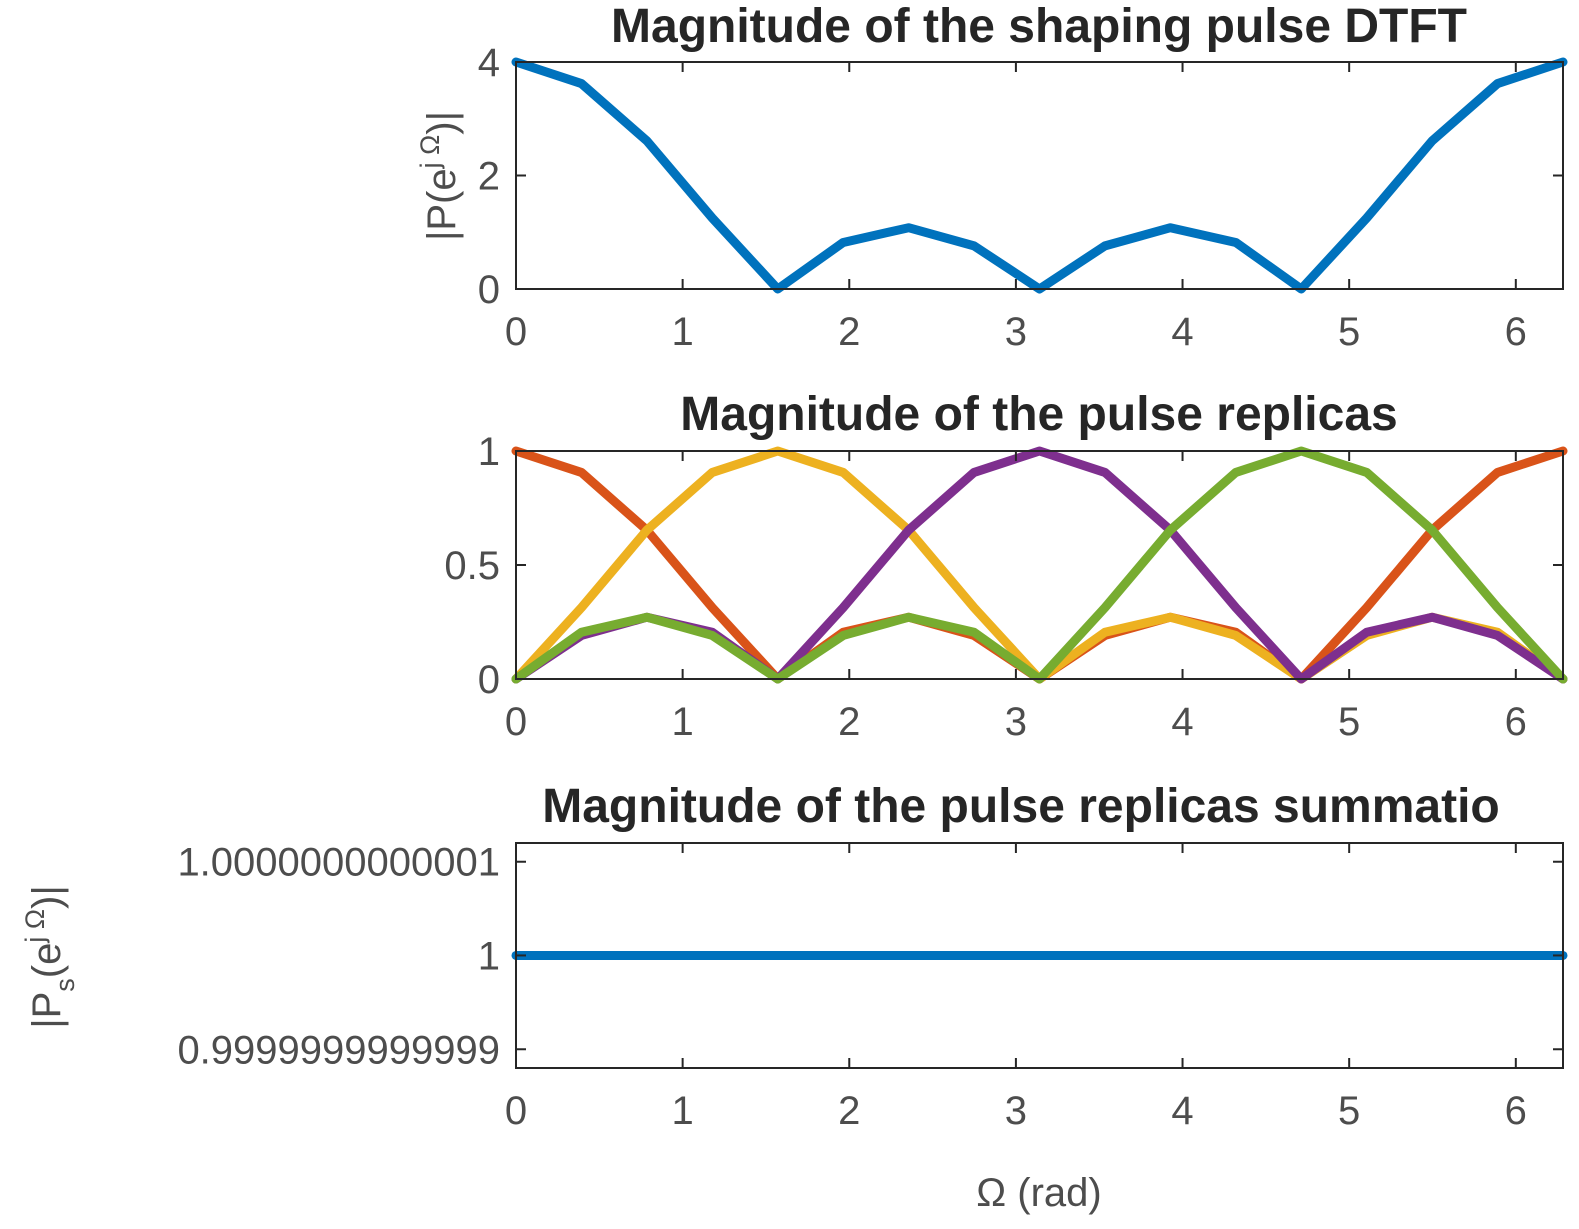 This screenshot has height=1229, width=1579. I want to click on chart-title: Magnitude of the pulse replicas summatio, so click(1021, 806).